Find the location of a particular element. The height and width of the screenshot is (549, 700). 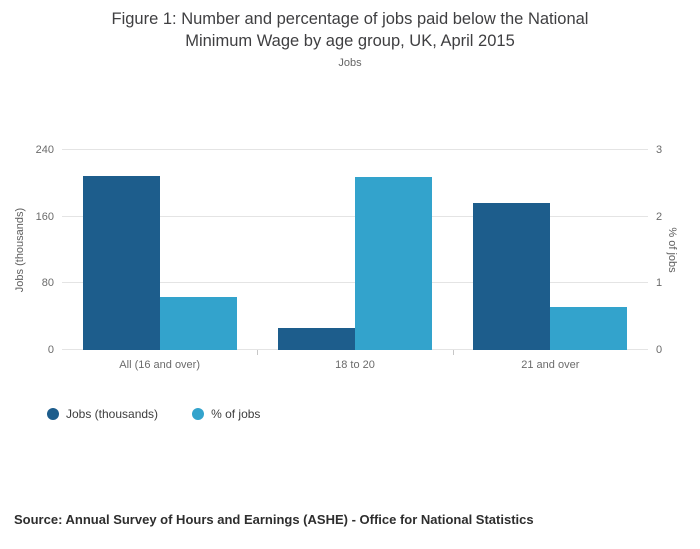

legend: Jobs (thousands) % of jobs is located at coordinates (153, 414).